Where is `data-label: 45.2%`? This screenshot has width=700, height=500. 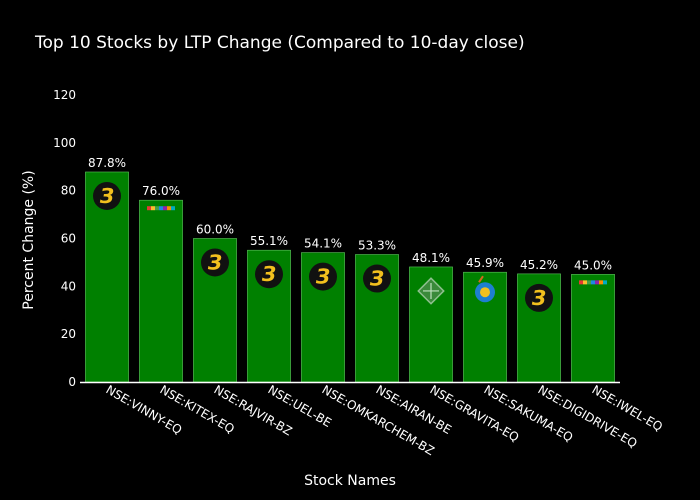 data-label: 45.2% is located at coordinates (539, 265).